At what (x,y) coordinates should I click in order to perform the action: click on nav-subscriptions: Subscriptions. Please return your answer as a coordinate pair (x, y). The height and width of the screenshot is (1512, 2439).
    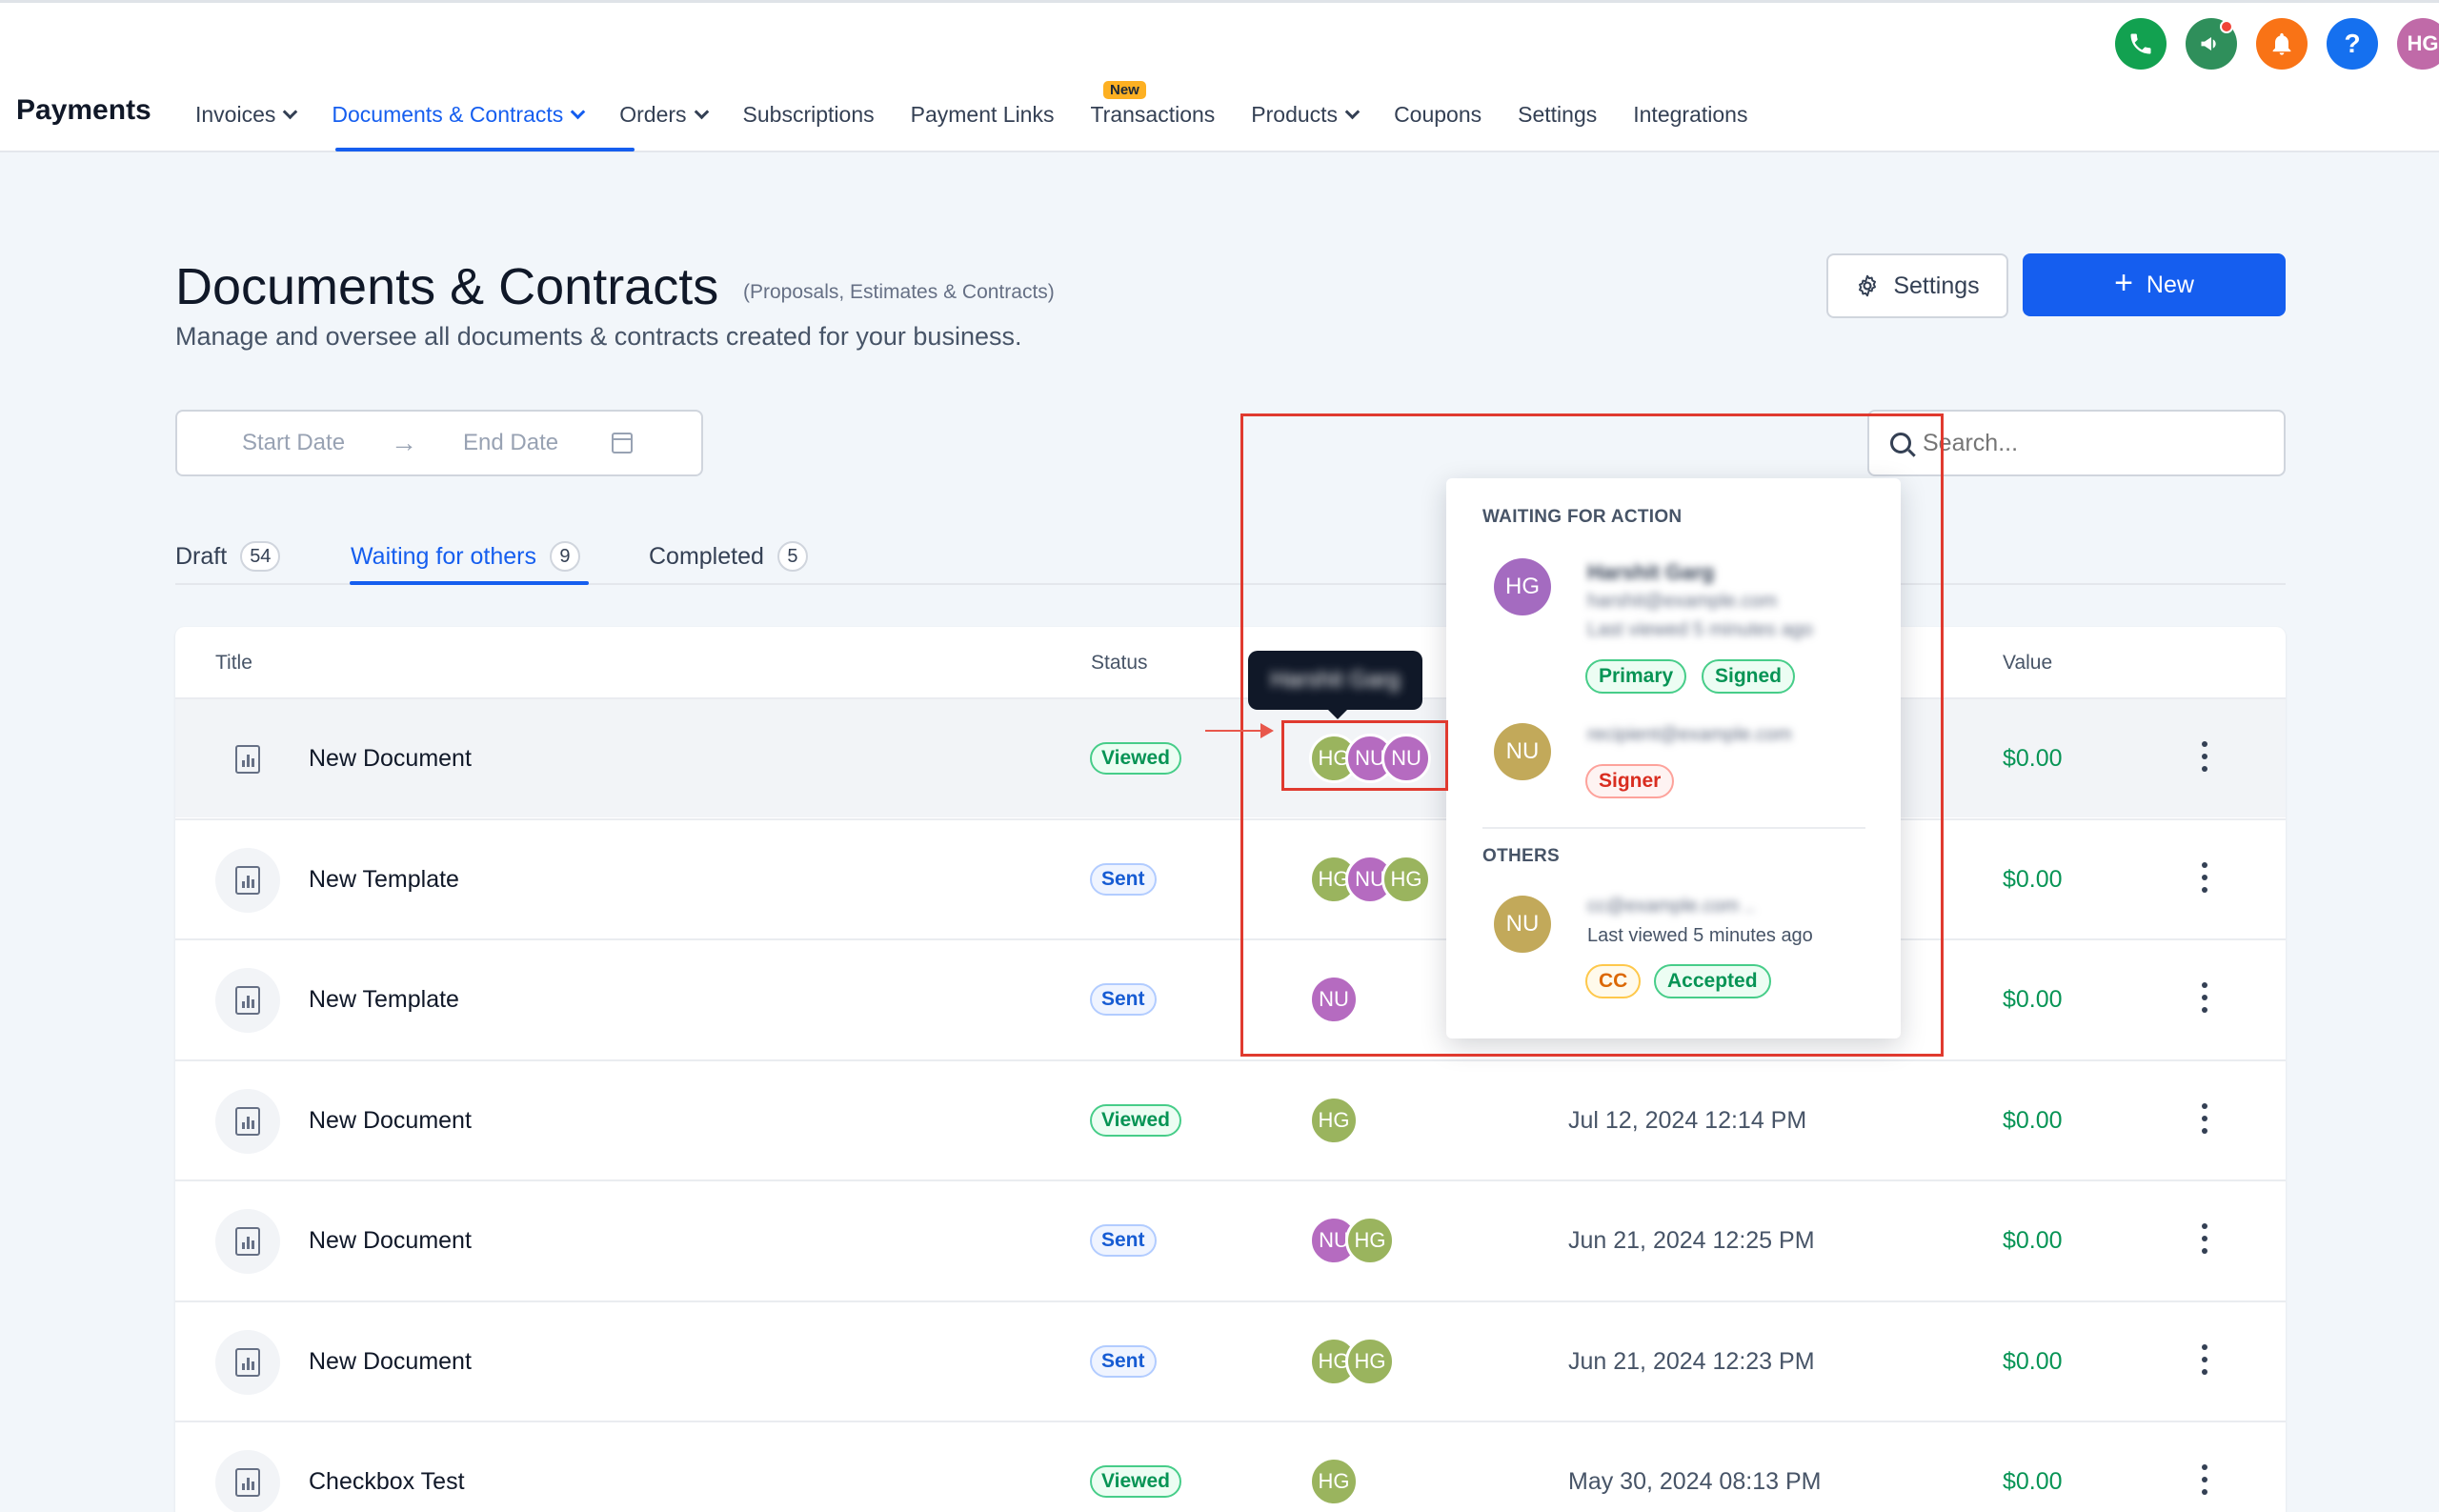
    Looking at the image, I should click on (809, 114).